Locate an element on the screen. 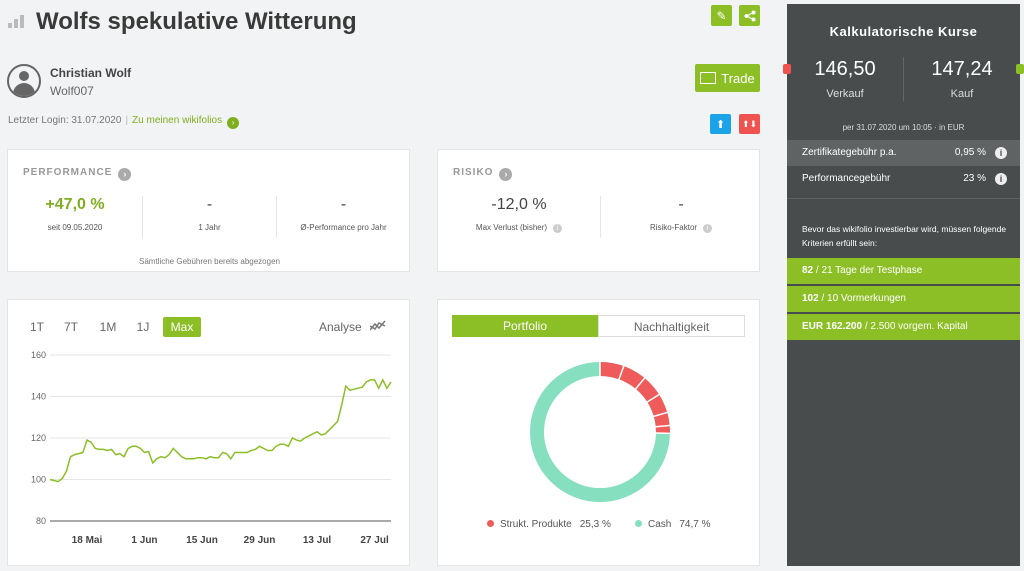 The height and width of the screenshot is (571, 1024). analyse-label: Analyse is located at coordinates (340, 327).